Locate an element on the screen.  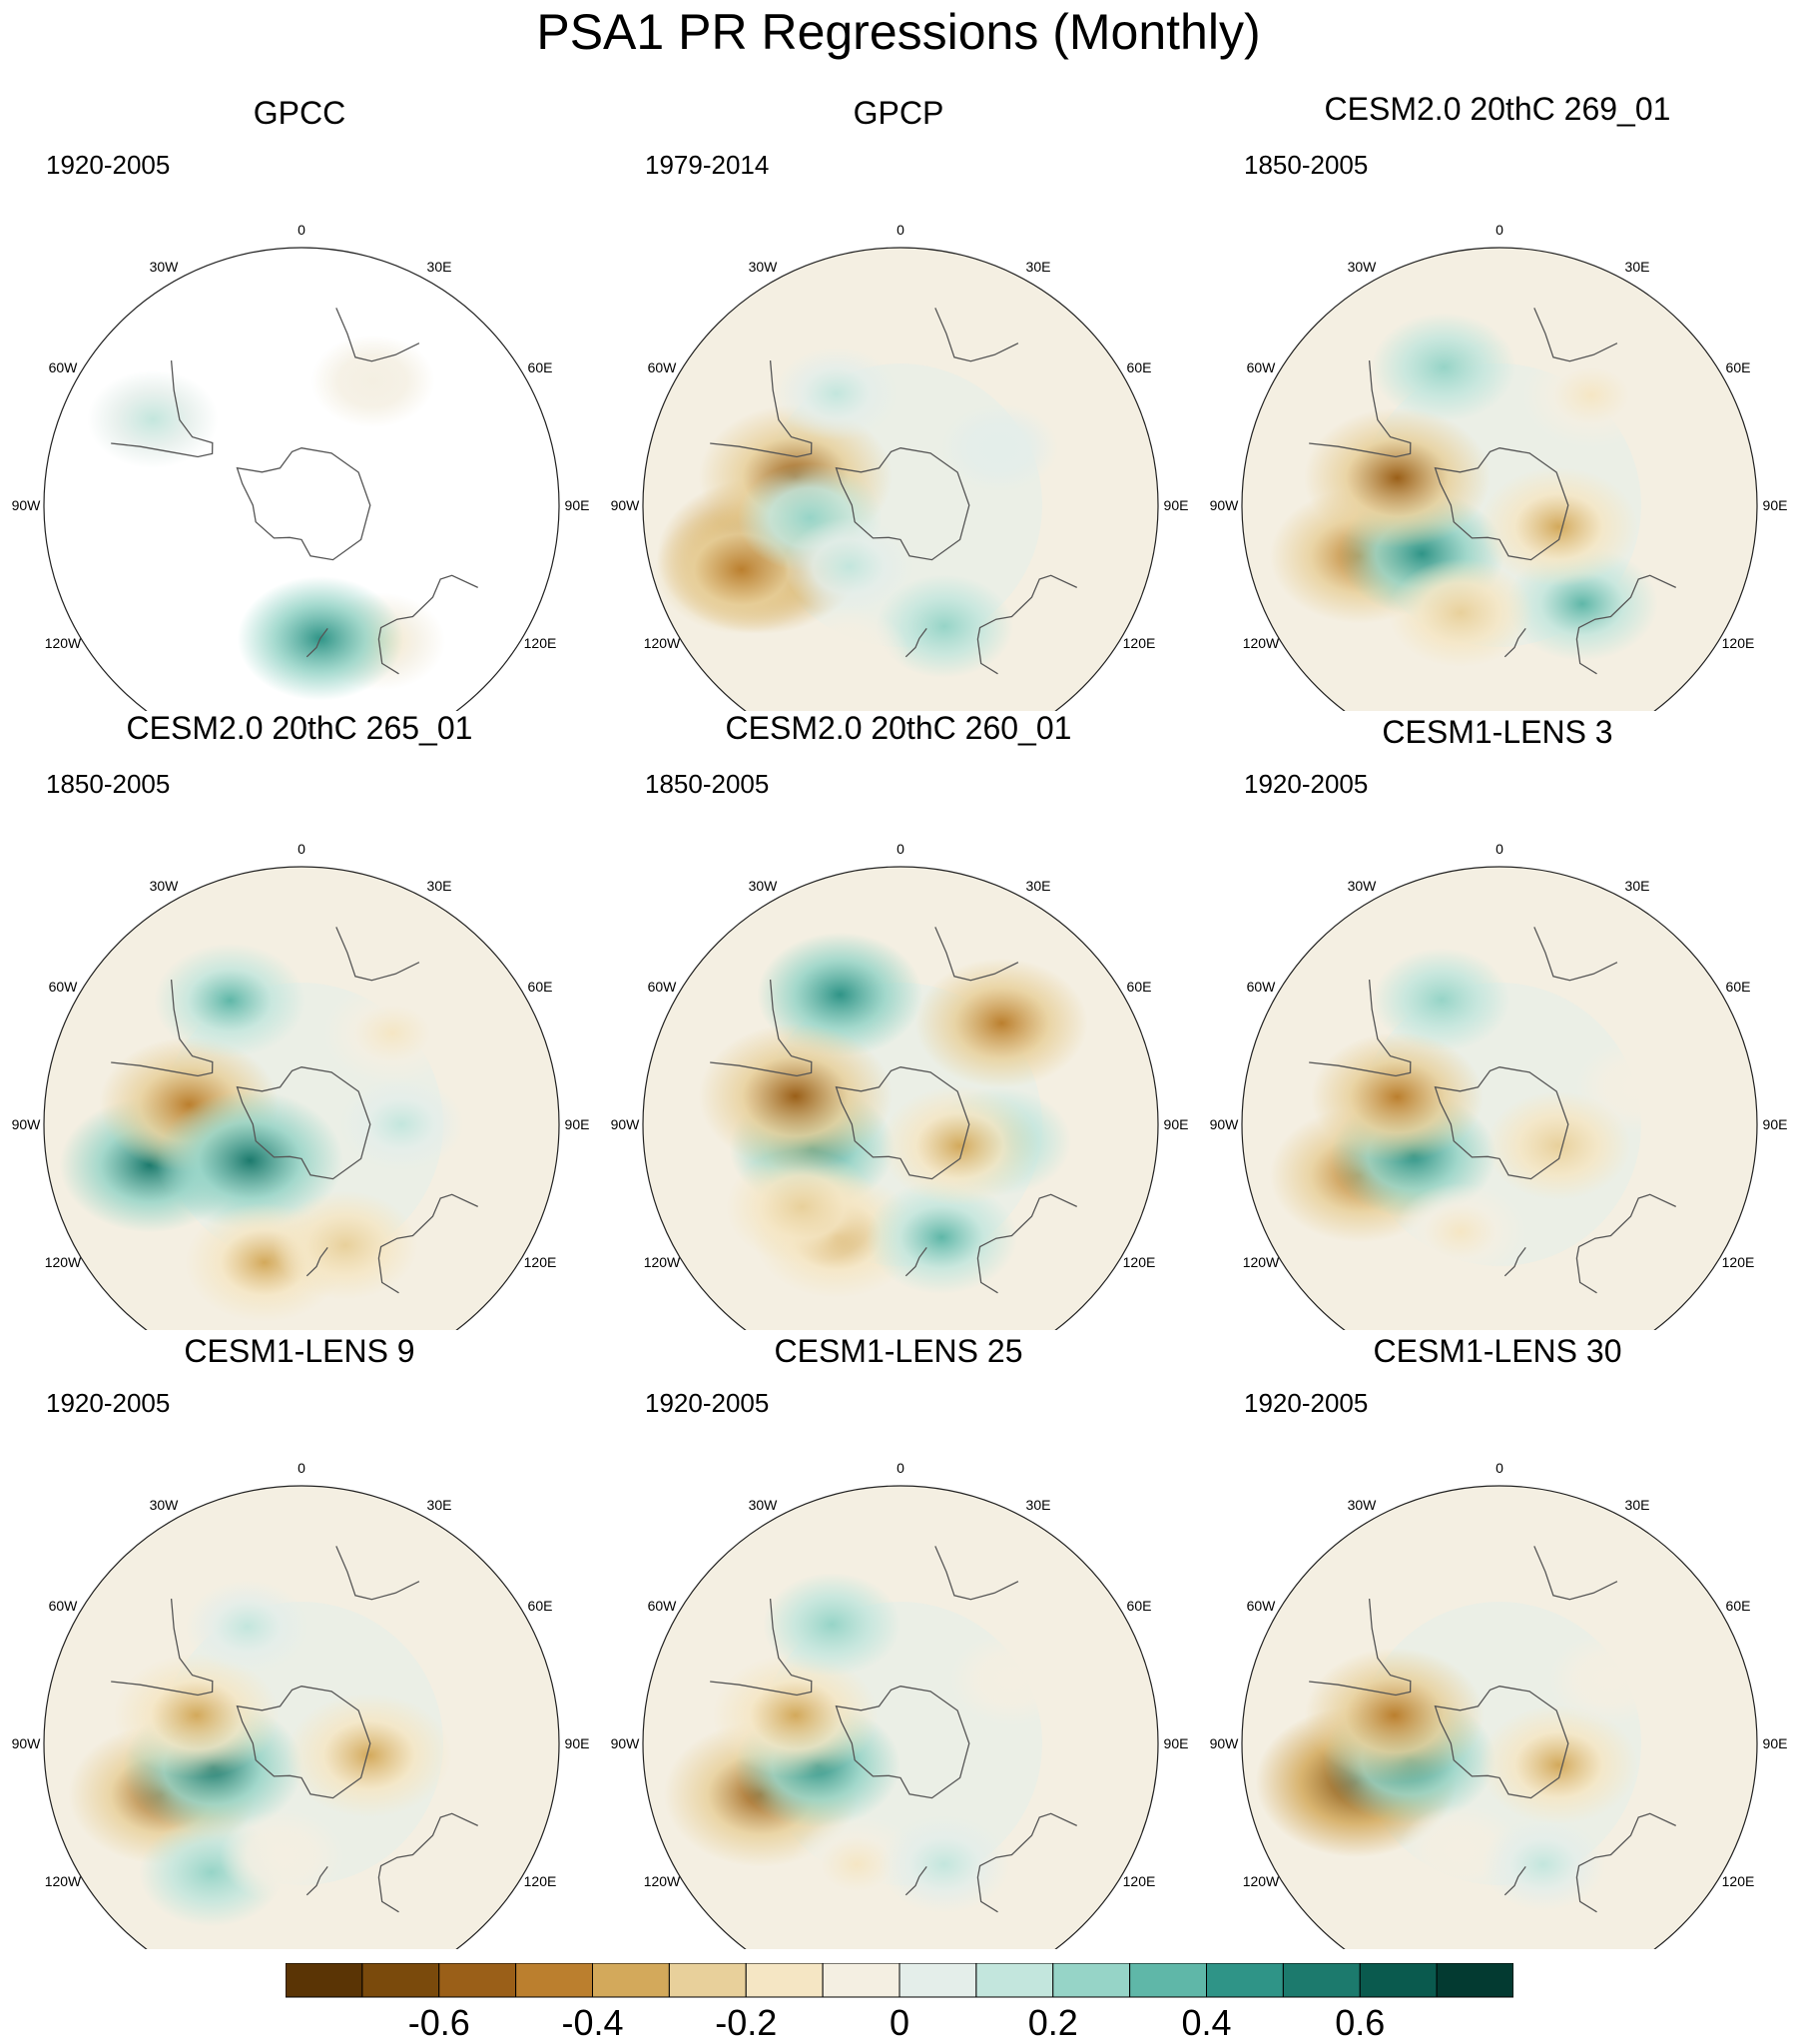
panel-period: 1979-2014 is located at coordinates (707, 165).